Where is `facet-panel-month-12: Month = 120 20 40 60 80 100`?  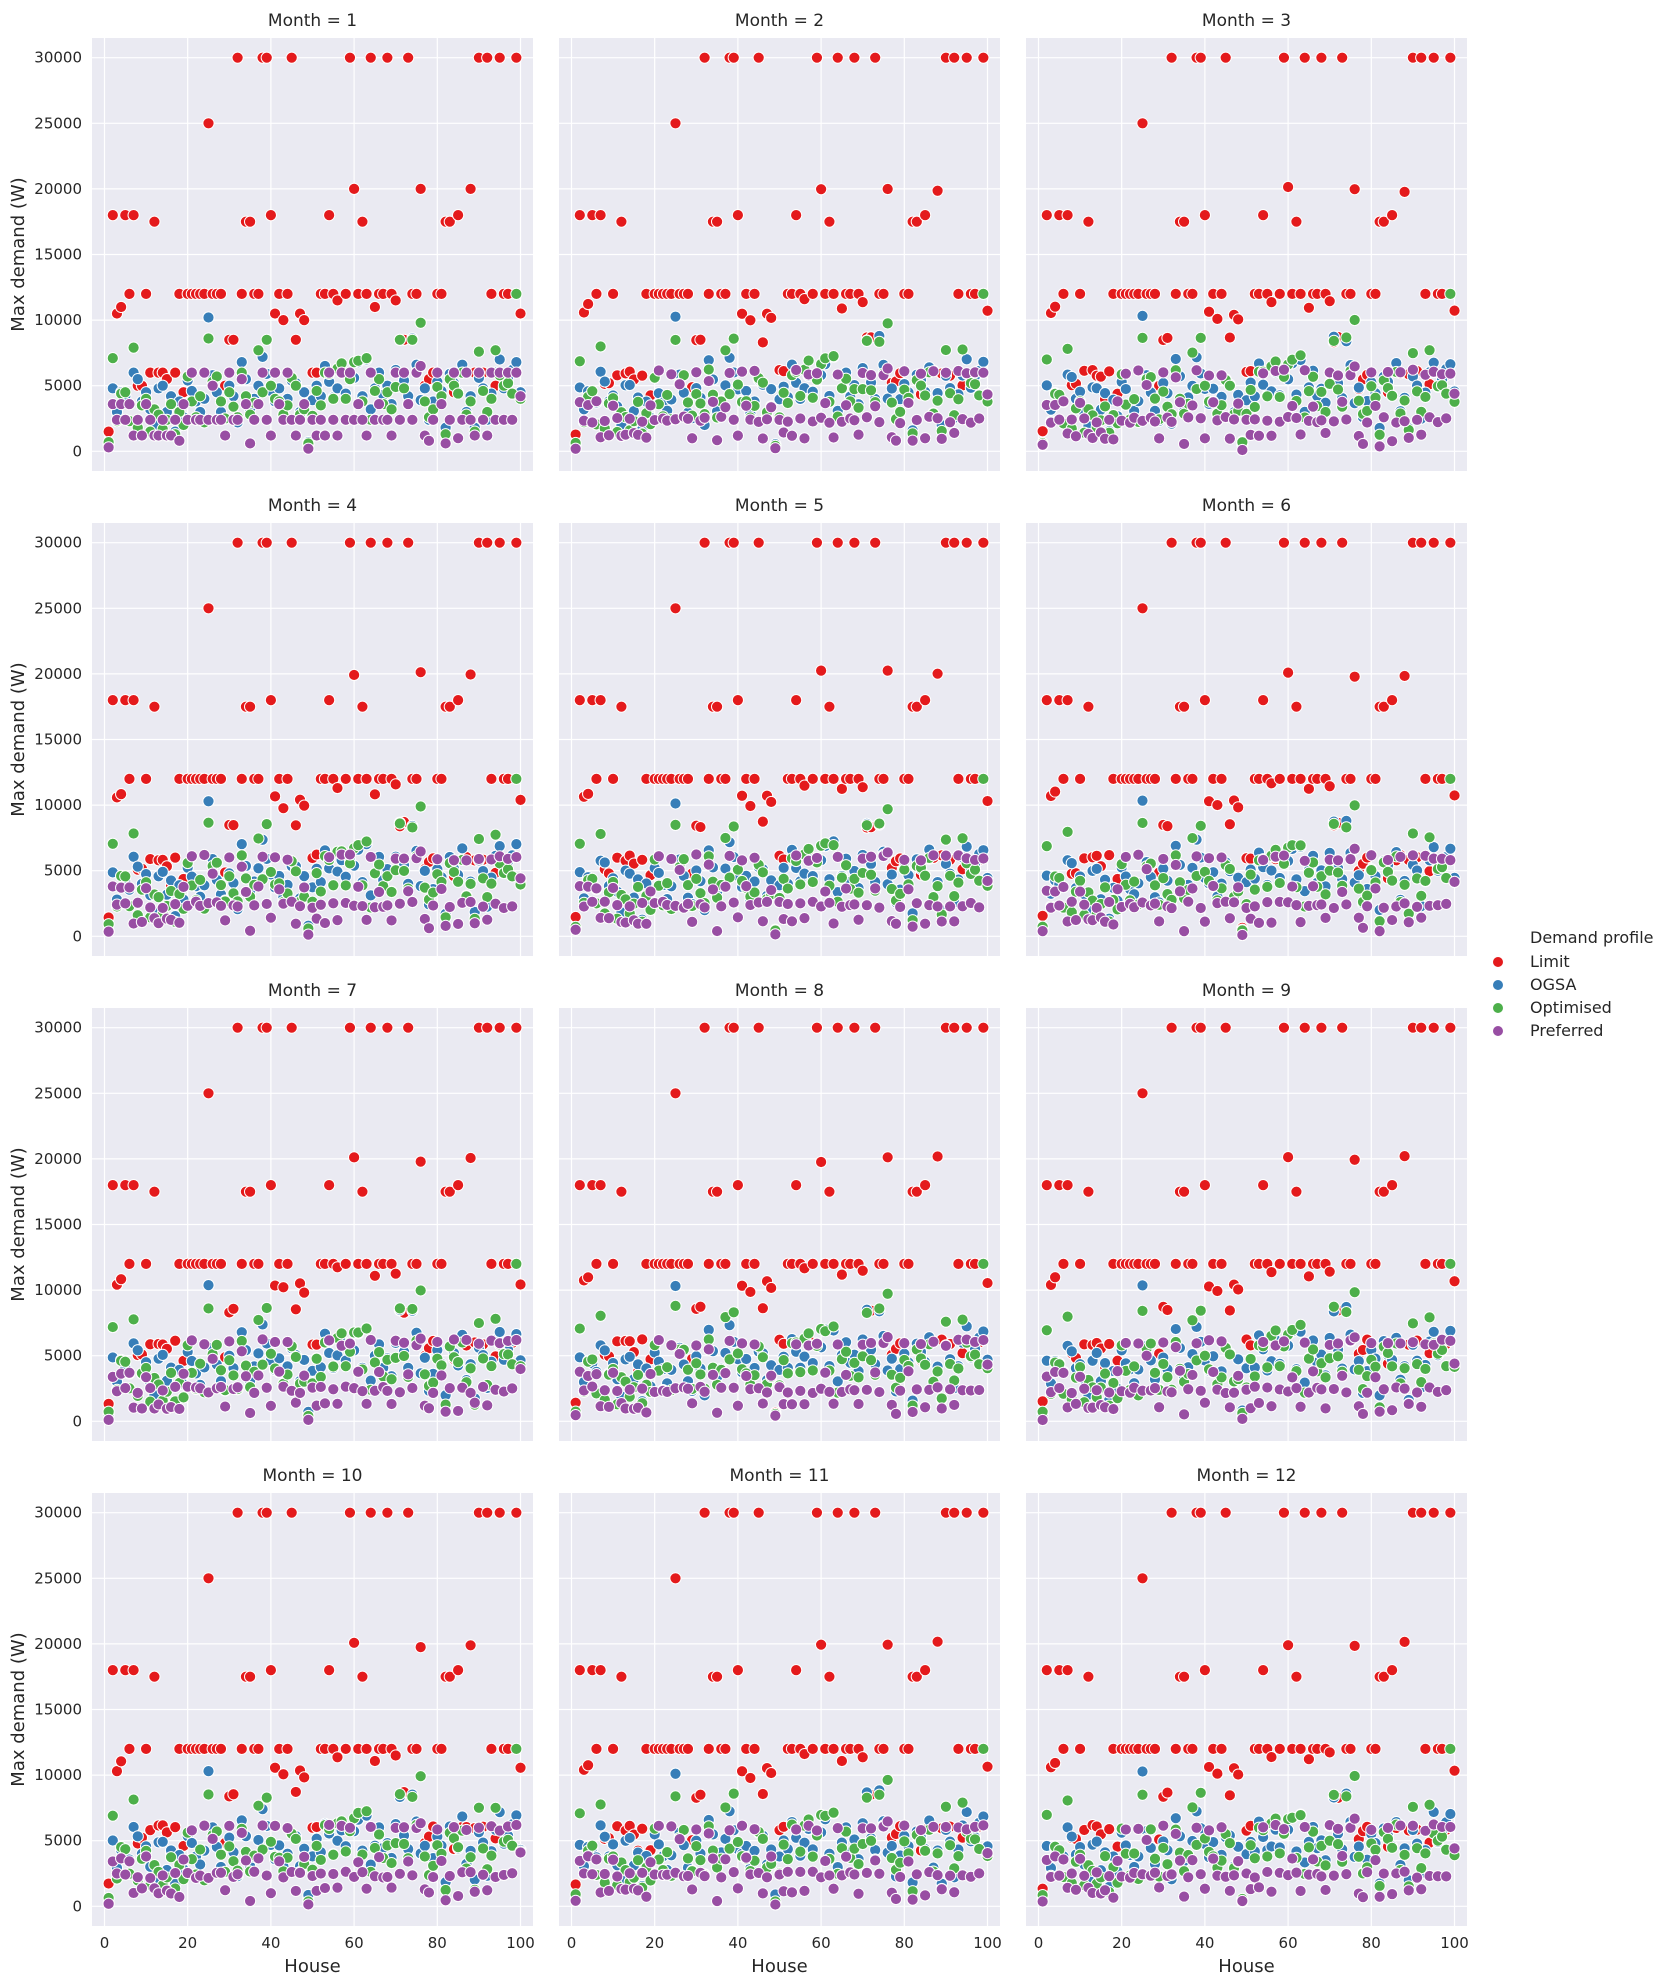
facet-panel-month-12: Month = 120 20 40 60 80 100 is located at coordinates (1247, 1709).